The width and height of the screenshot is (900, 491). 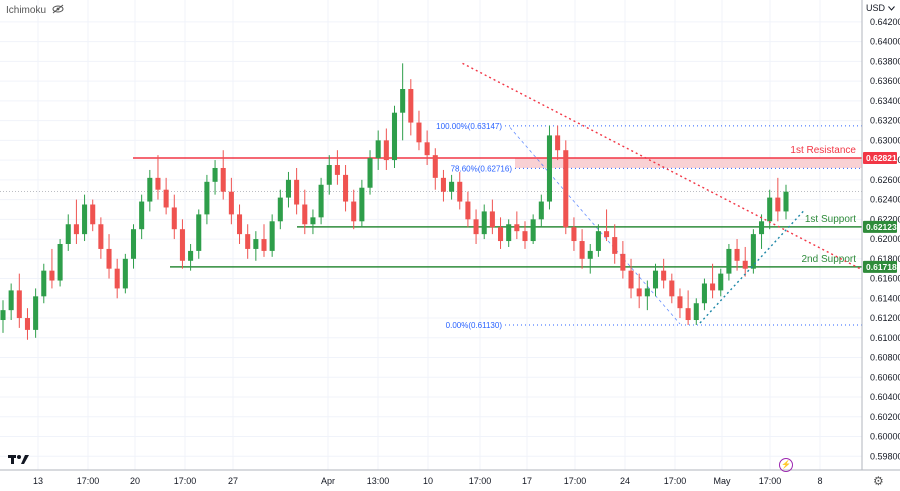 I want to click on indicator-name: Ichimoku, so click(x=26, y=10).